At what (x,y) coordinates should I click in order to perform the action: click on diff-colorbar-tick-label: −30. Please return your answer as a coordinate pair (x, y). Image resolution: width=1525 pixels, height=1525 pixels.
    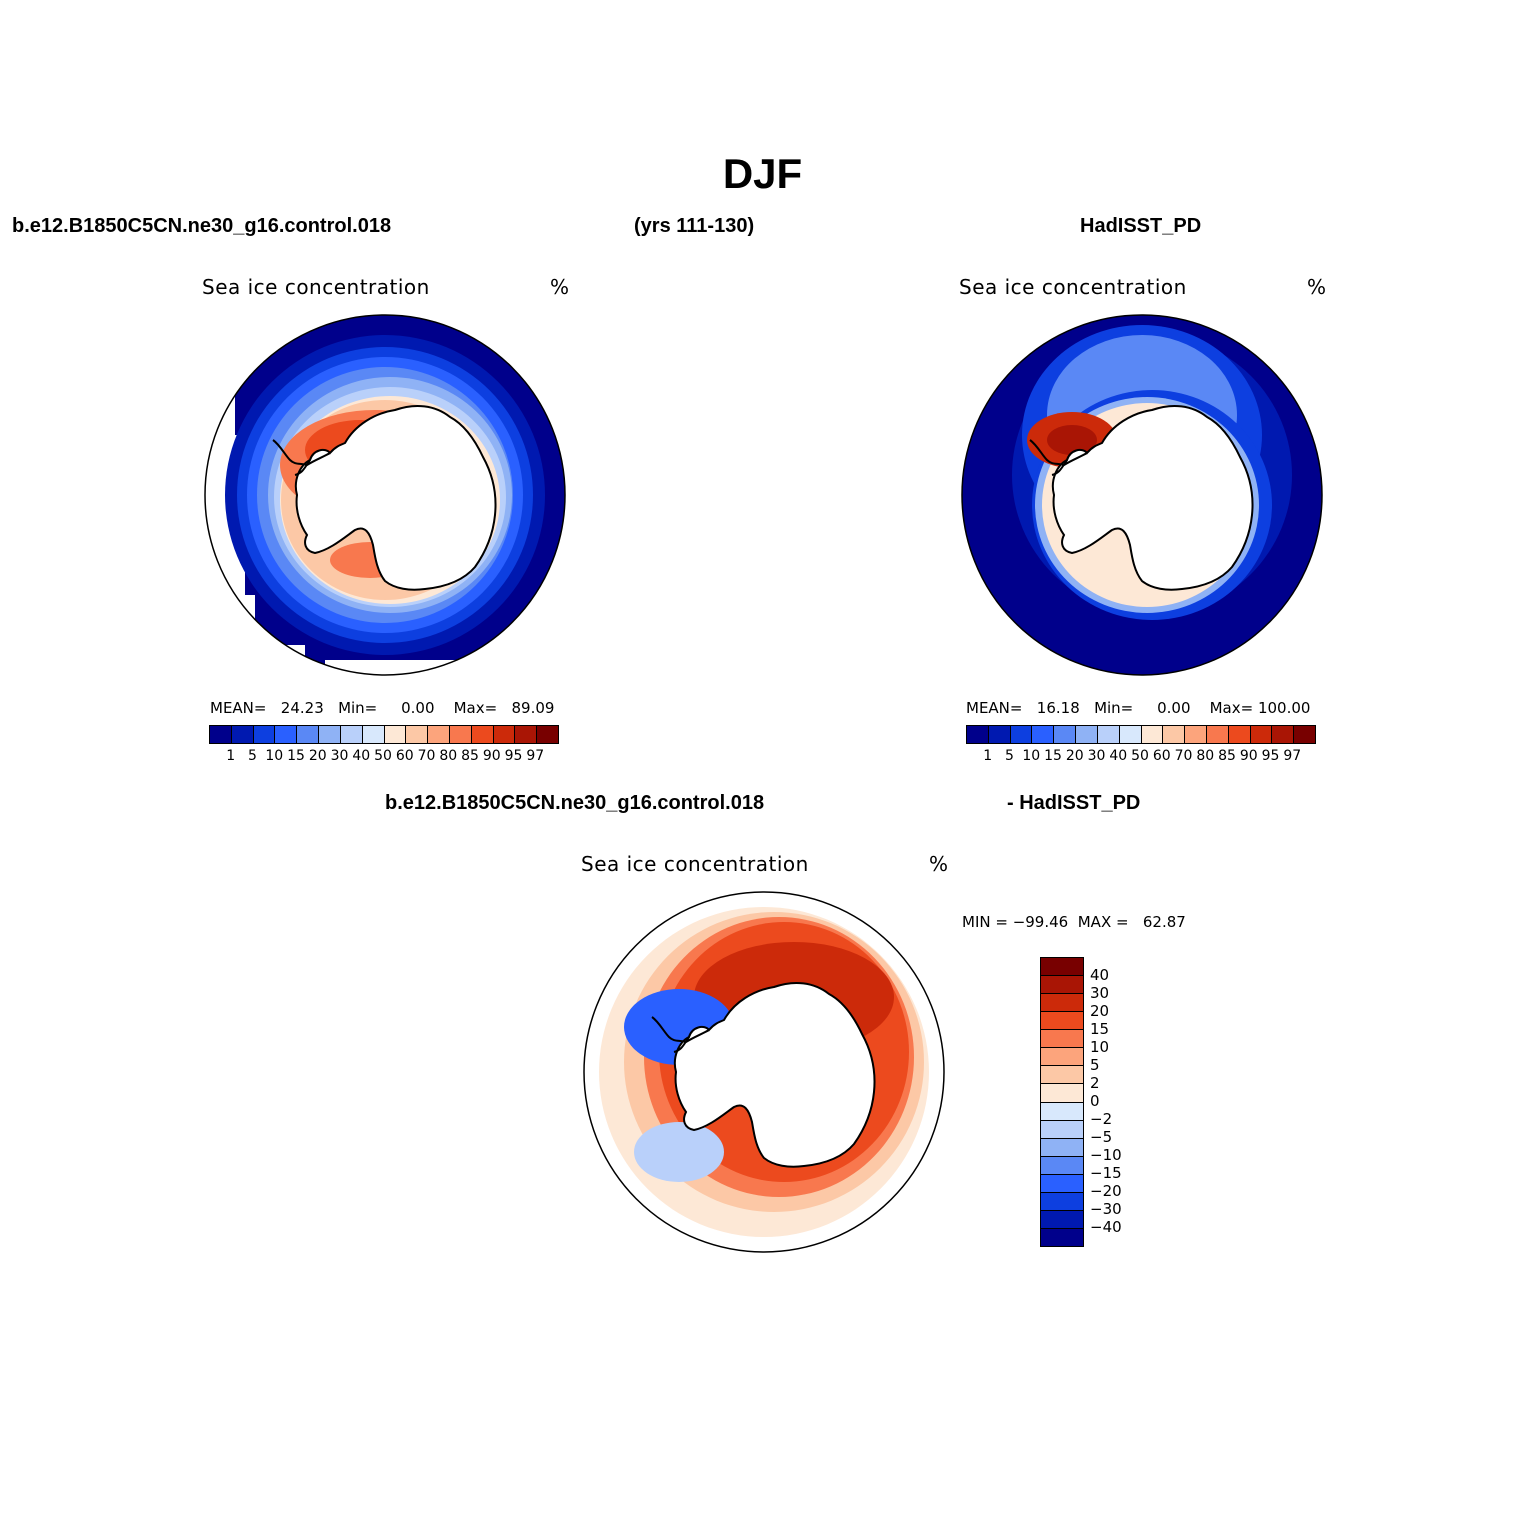
    Looking at the image, I should click on (1106, 1209).